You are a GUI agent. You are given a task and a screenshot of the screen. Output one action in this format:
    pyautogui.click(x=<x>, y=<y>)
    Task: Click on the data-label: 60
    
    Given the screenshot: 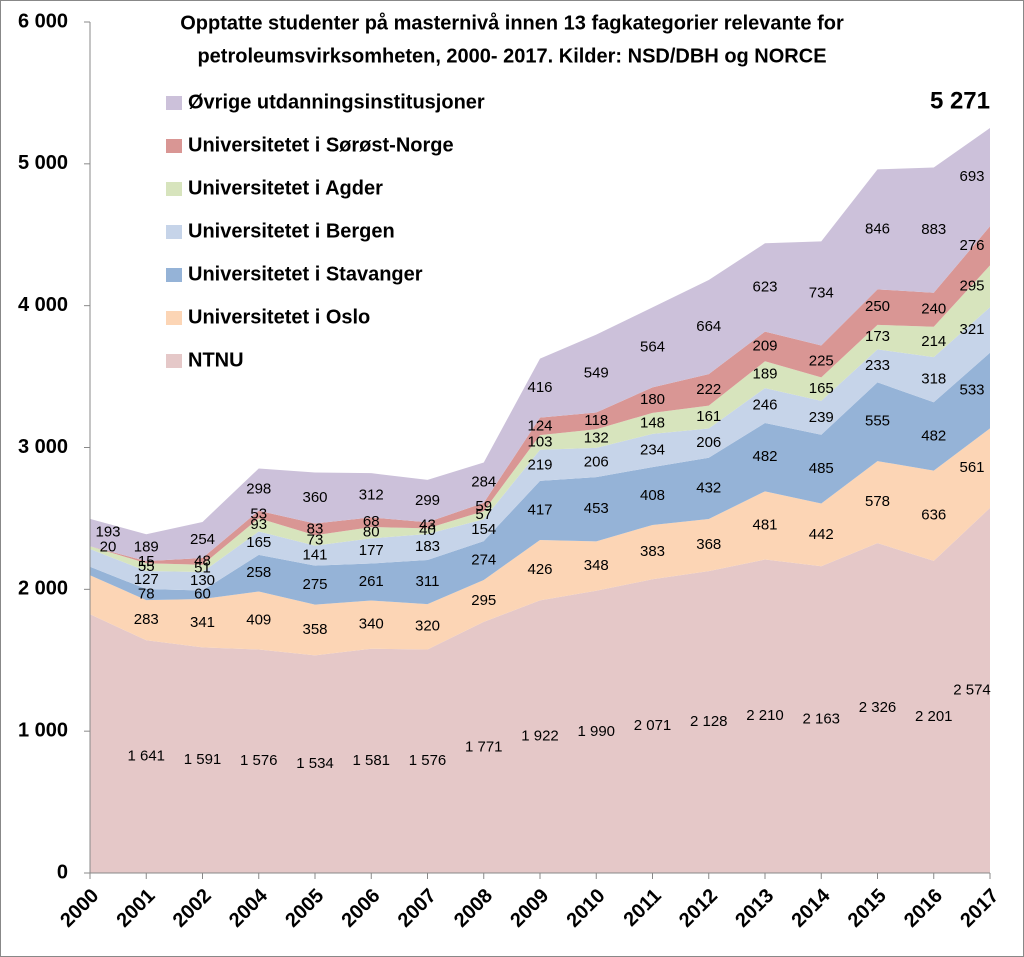 What is the action you would take?
    pyautogui.click(x=202, y=594)
    